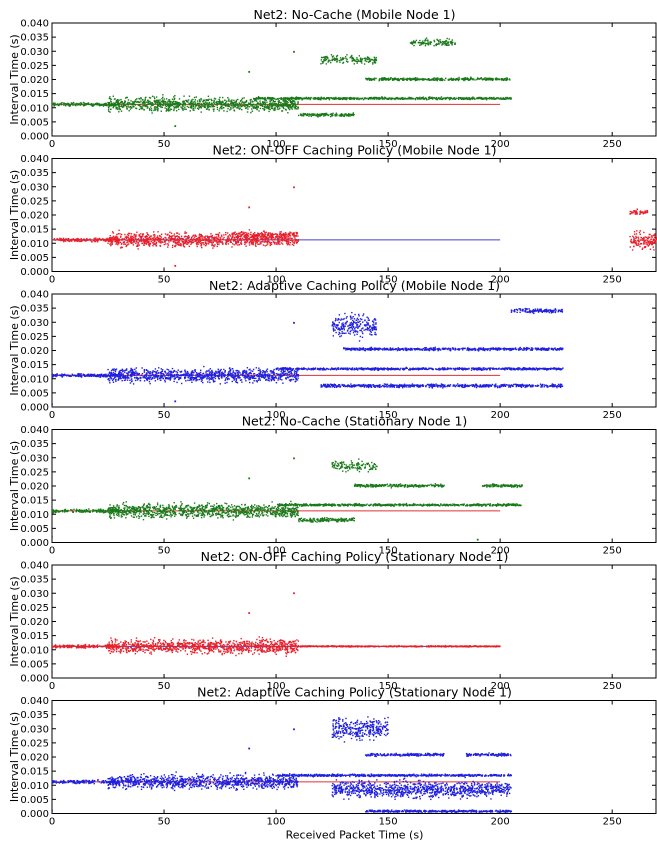 The height and width of the screenshot is (846, 657). What do you see at coordinates (294, 51) in the screenshot?
I see `data-point-outlier` at bounding box center [294, 51].